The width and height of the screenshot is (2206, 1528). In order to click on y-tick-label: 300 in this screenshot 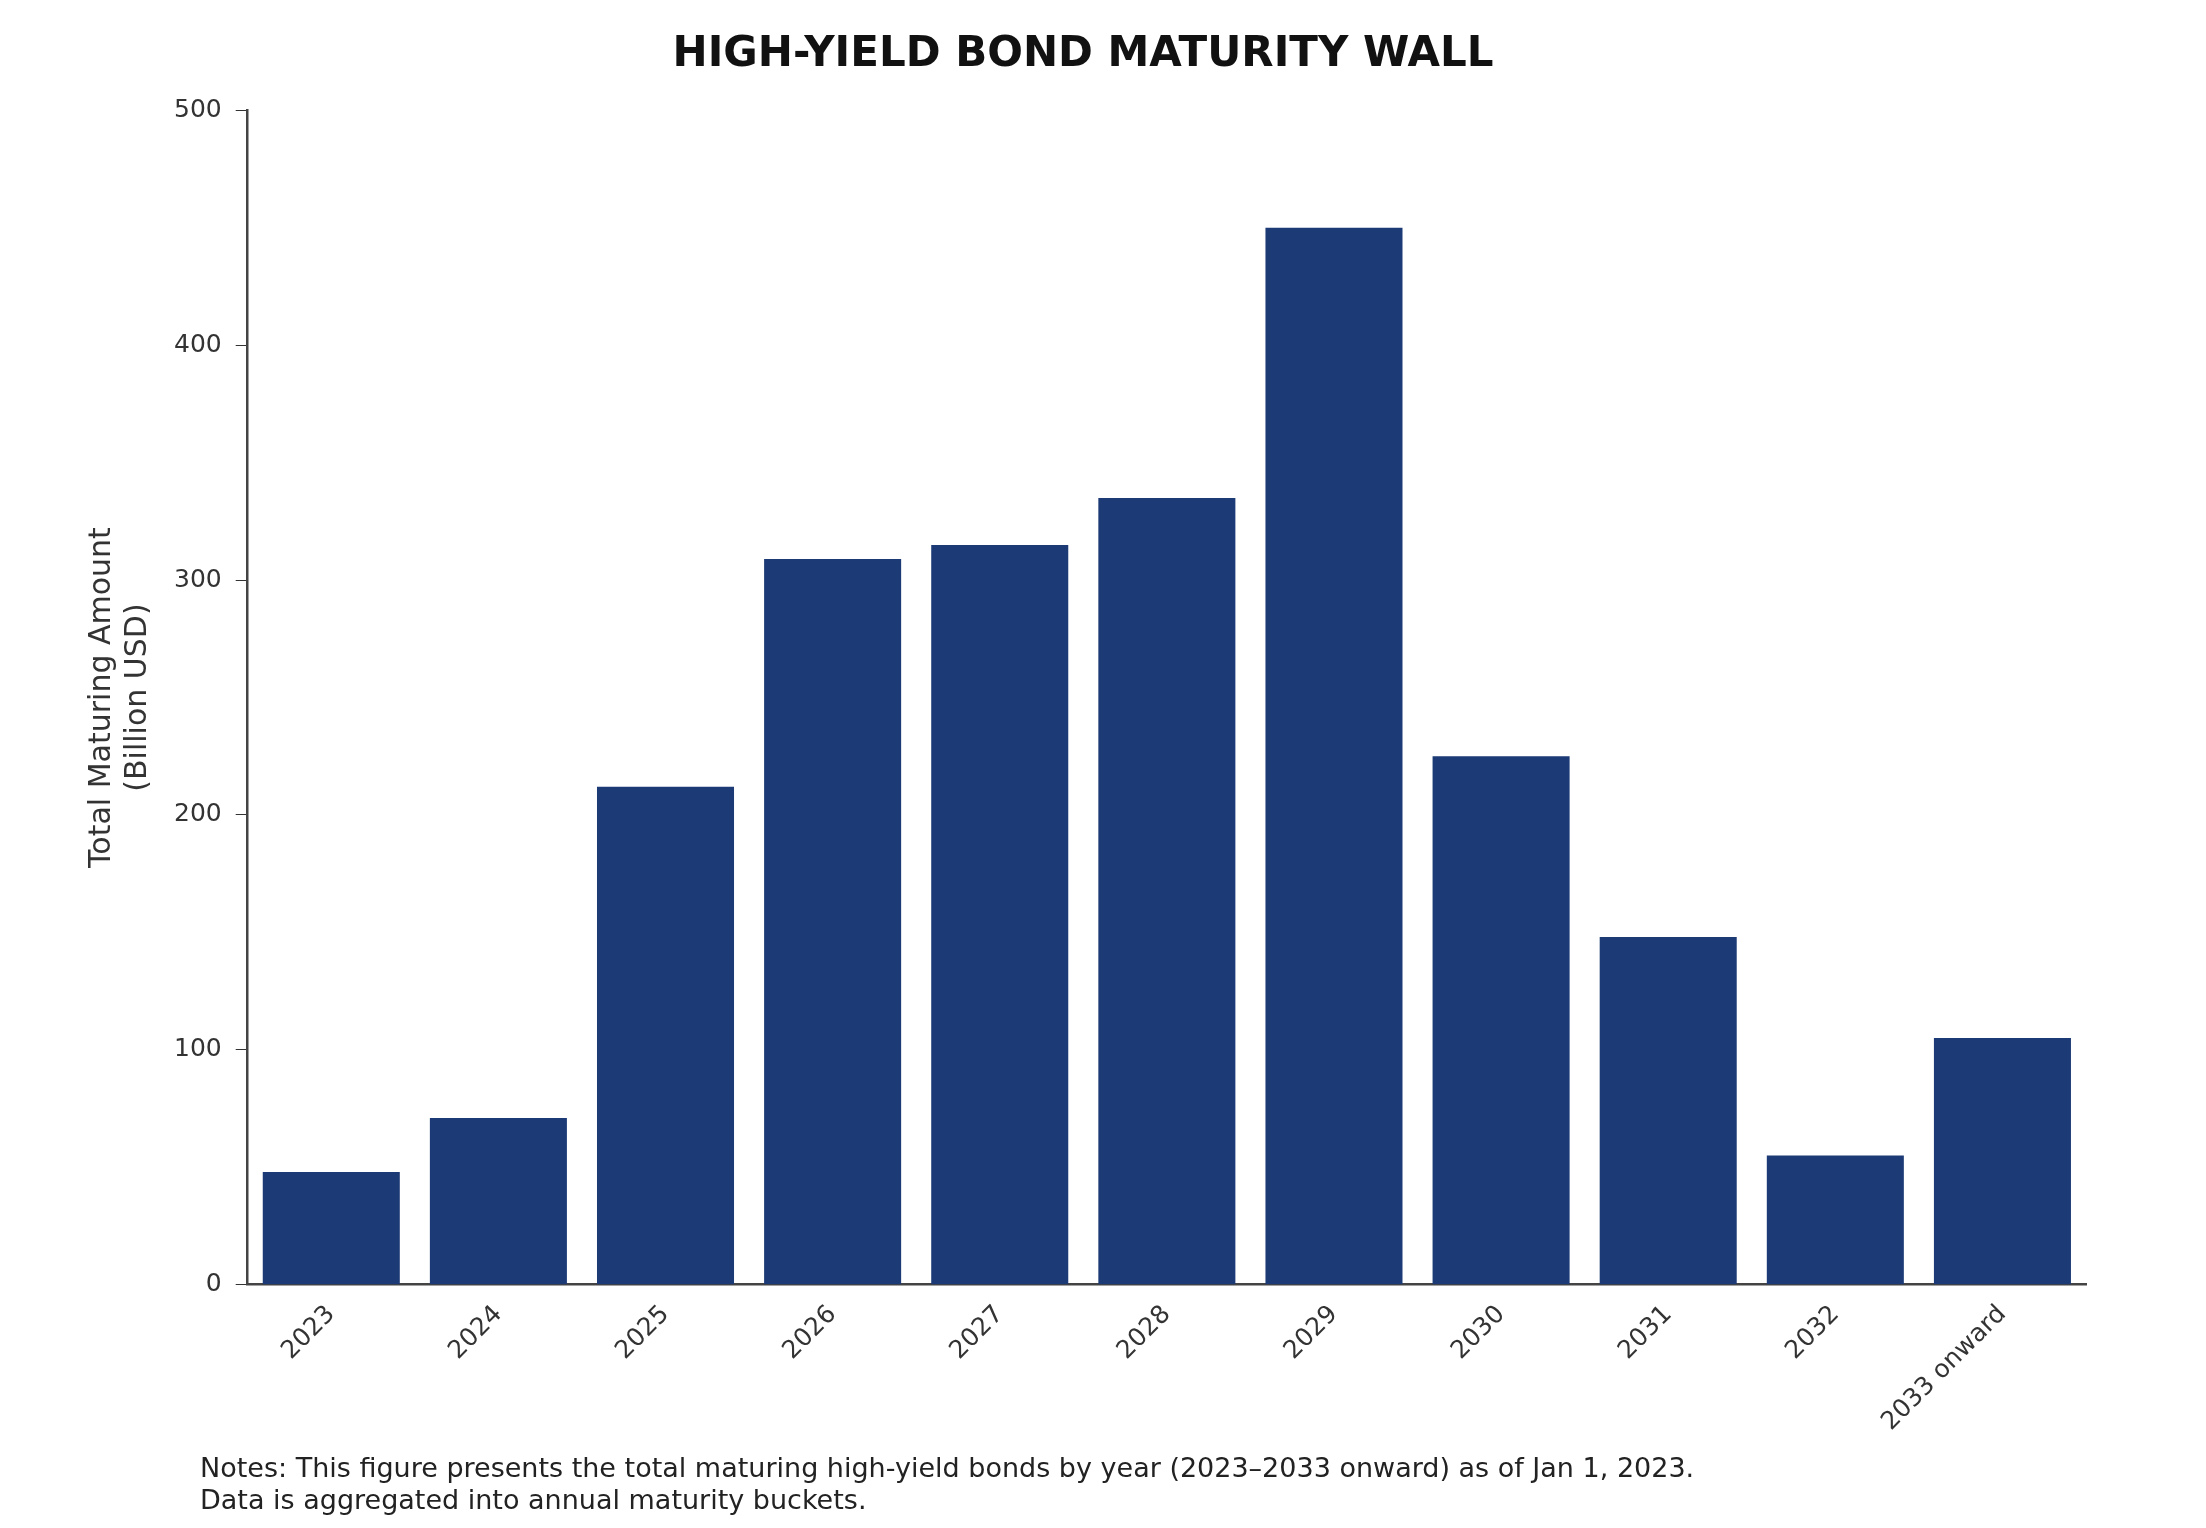, I will do `click(198, 578)`.